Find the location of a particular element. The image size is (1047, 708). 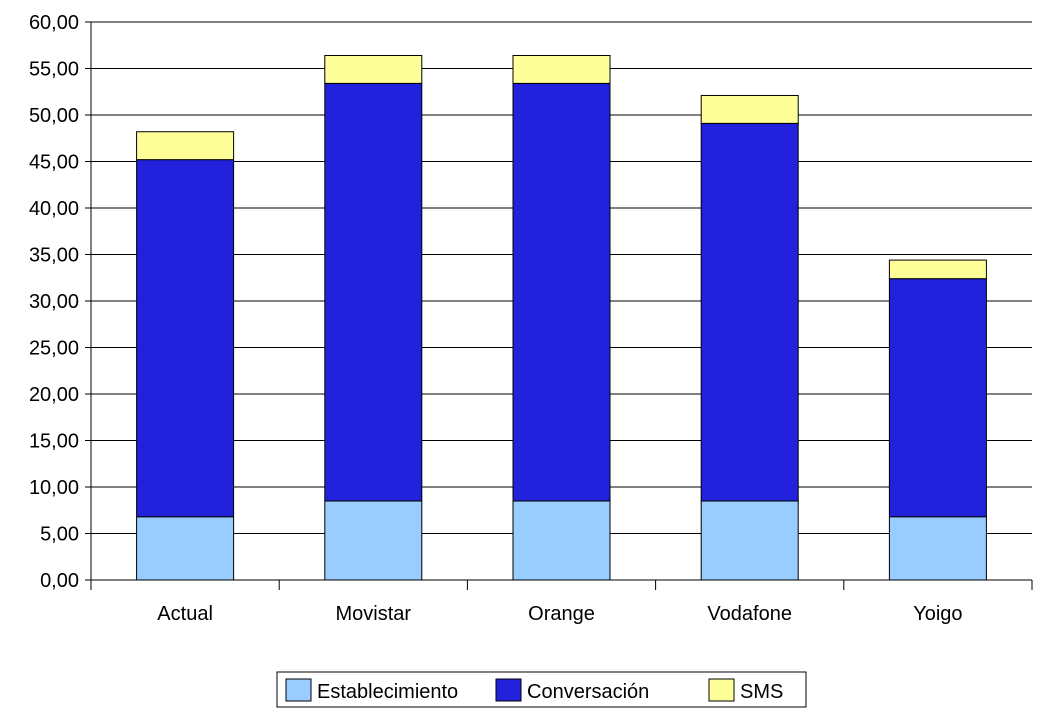

category-label-orange: Orange is located at coordinates (561, 614).